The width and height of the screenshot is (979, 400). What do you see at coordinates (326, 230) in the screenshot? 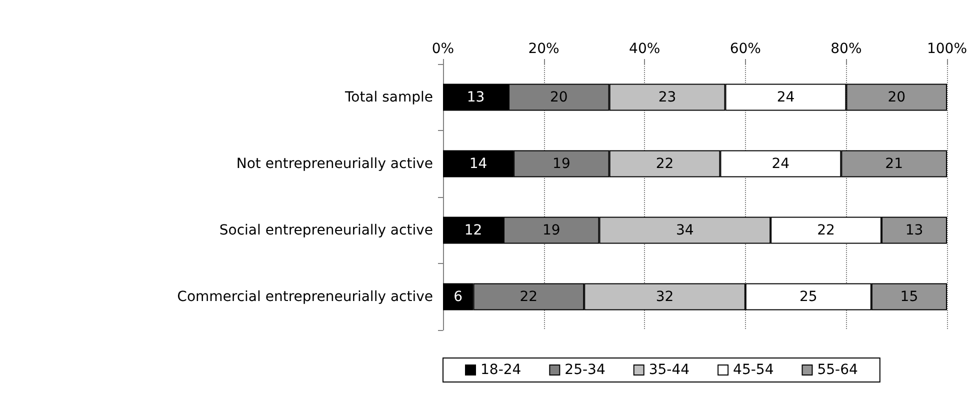
I see `y-tick-label: Social entrepreneurially active` at bounding box center [326, 230].